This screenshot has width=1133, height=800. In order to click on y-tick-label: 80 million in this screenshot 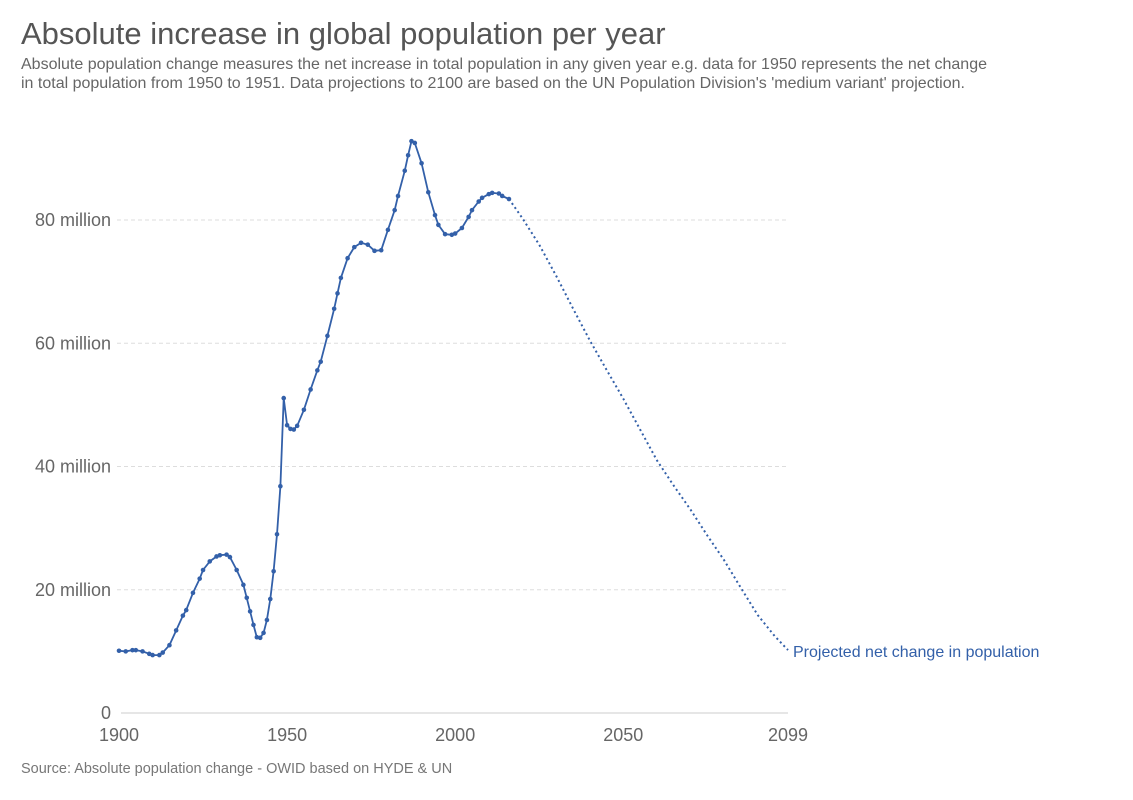, I will do `click(73, 220)`.